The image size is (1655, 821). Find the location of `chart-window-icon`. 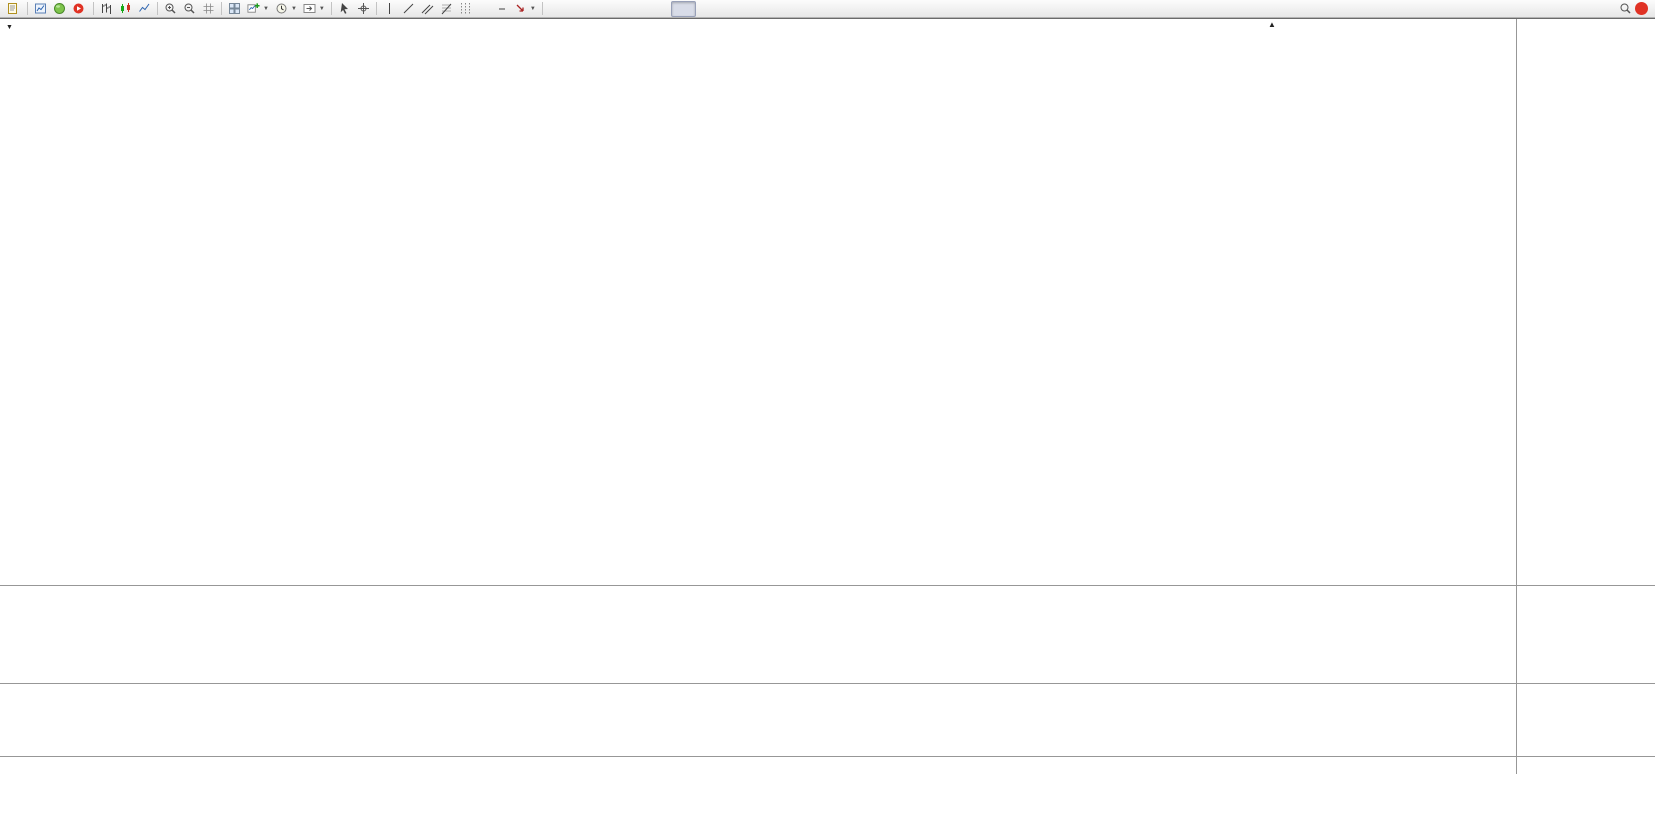

chart-window-icon is located at coordinates (40, 8).